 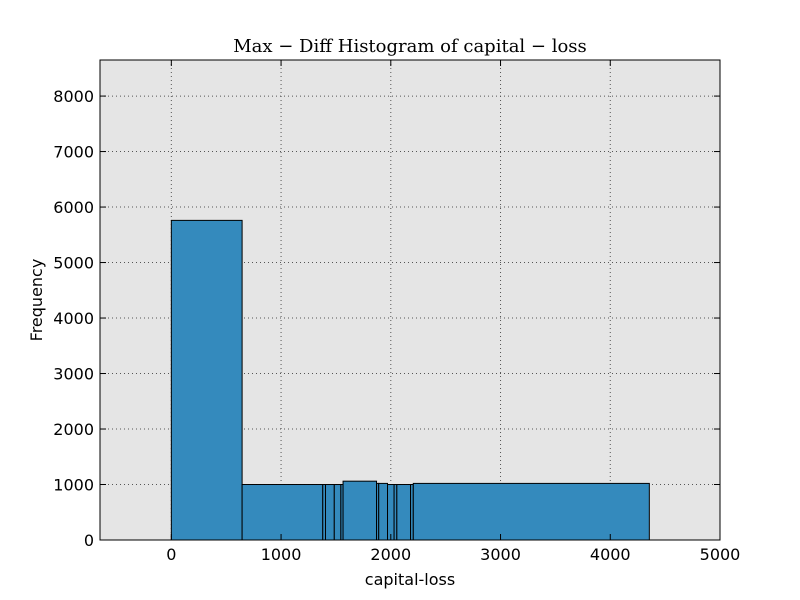 I want to click on x-axis-label: capital-loss, so click(x=410, y=579).